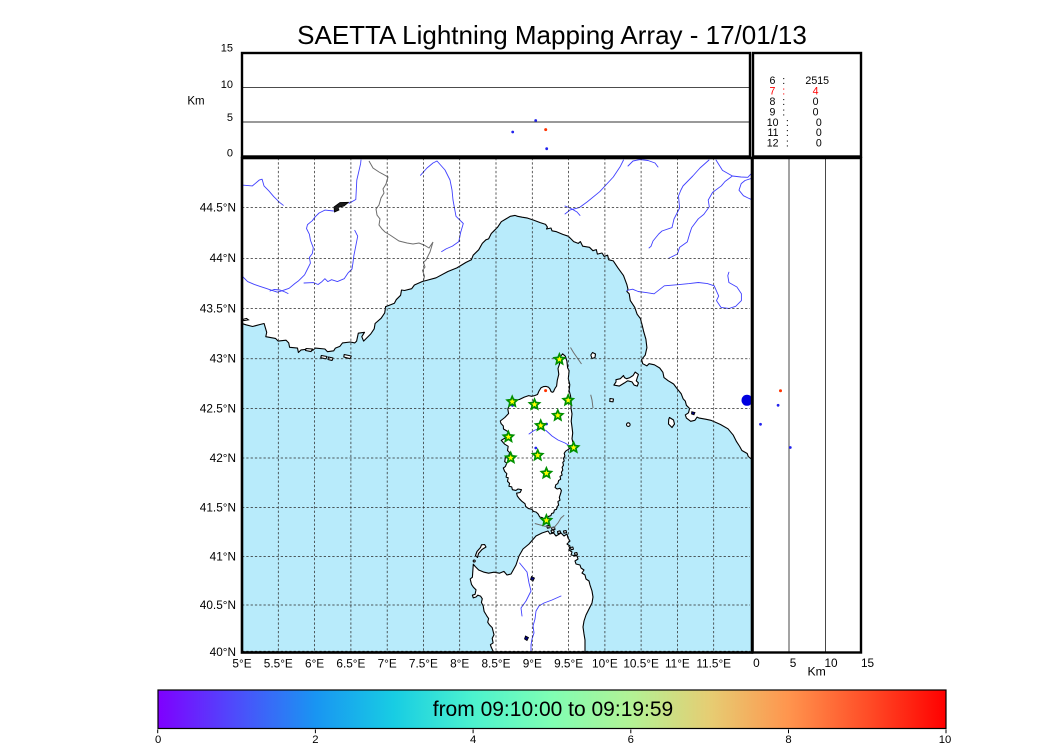 The image size is (1050, 750). What do you see at coordinates (817, 81) in the screenshot?
I see `svg-text: 2515` at bounding box center [817, 81].